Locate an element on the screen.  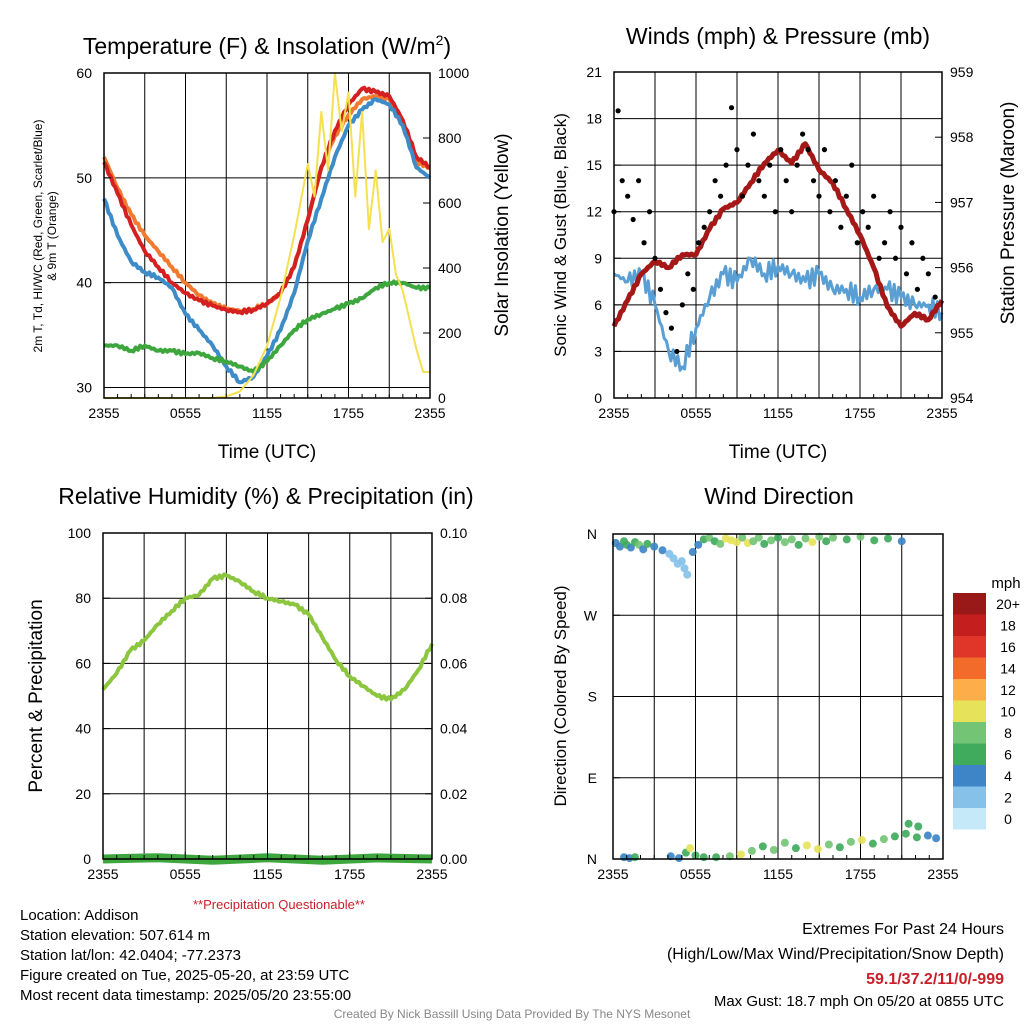
pressure_maroon-line is located at coordinates (778, 235).